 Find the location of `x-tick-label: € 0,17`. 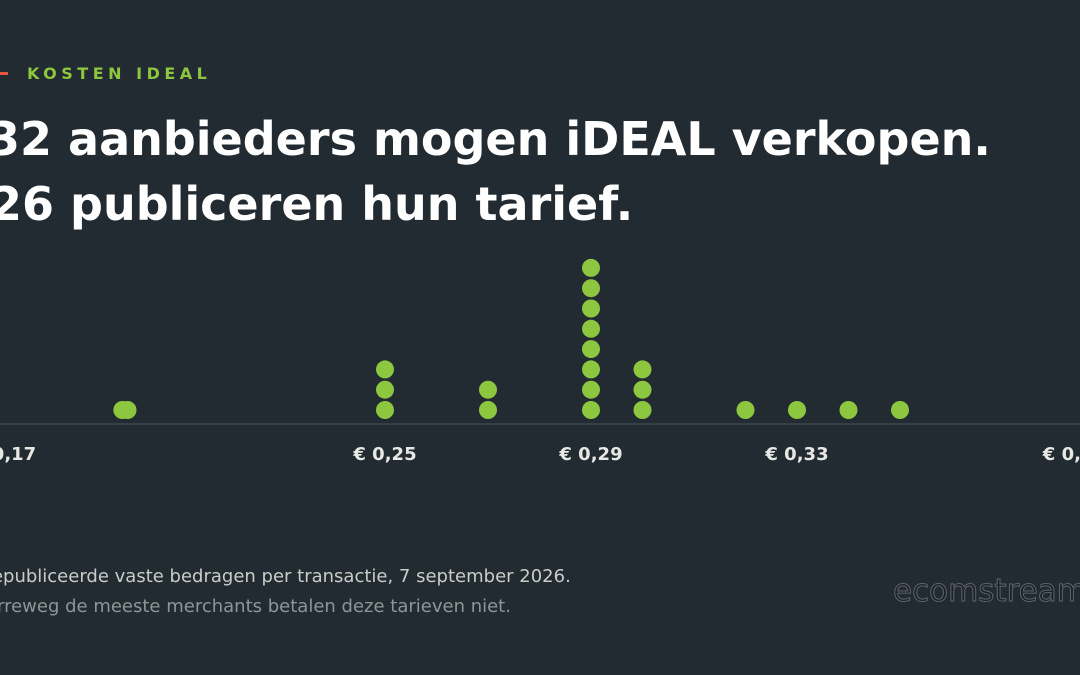

x-tick-label: € 0,17 is located at coordinates (18, 454).